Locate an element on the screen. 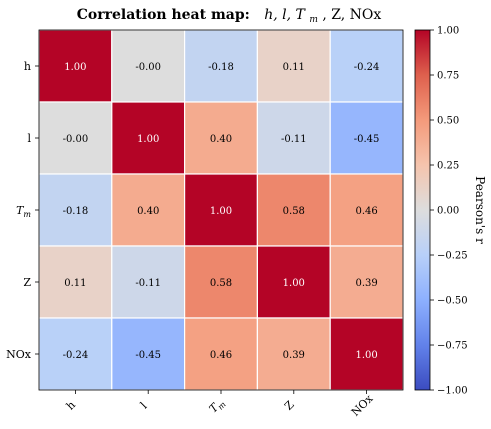 The height and width of the screenshot is (429, 491). colorbar-label: Pearson's r is located at coordinates (480, 210).